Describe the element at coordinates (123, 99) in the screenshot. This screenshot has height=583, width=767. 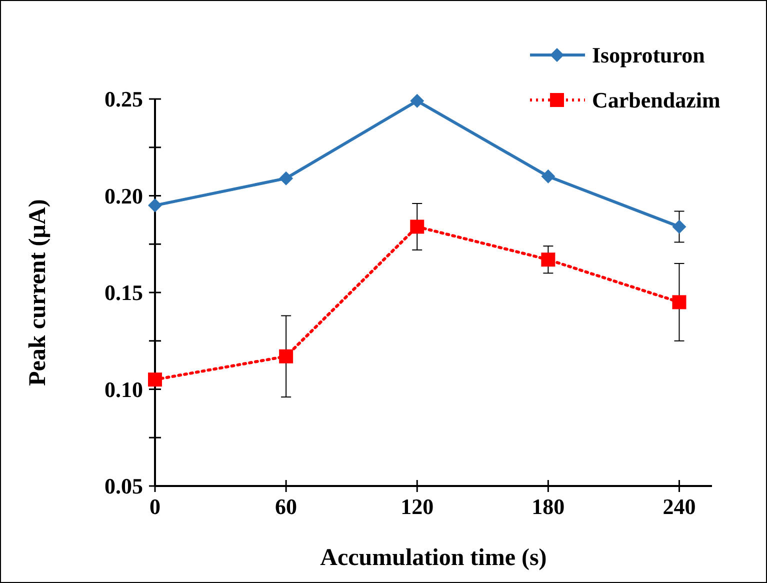
I see `y-tick-label: 0.25` at that location.